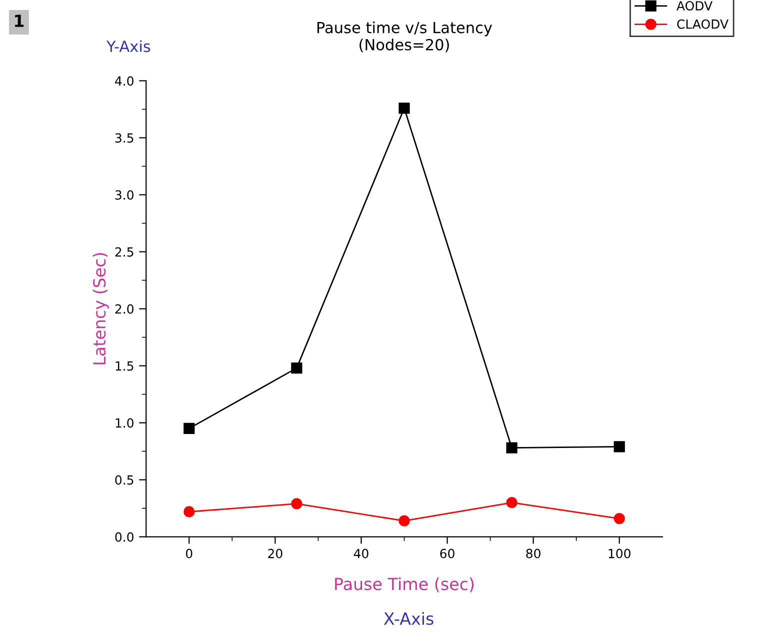 The height and width of the screenshot is (636, 757). Describe the element at coordinates (128, 46) in the screenshot. I see `text: Y-Axis` at that location.